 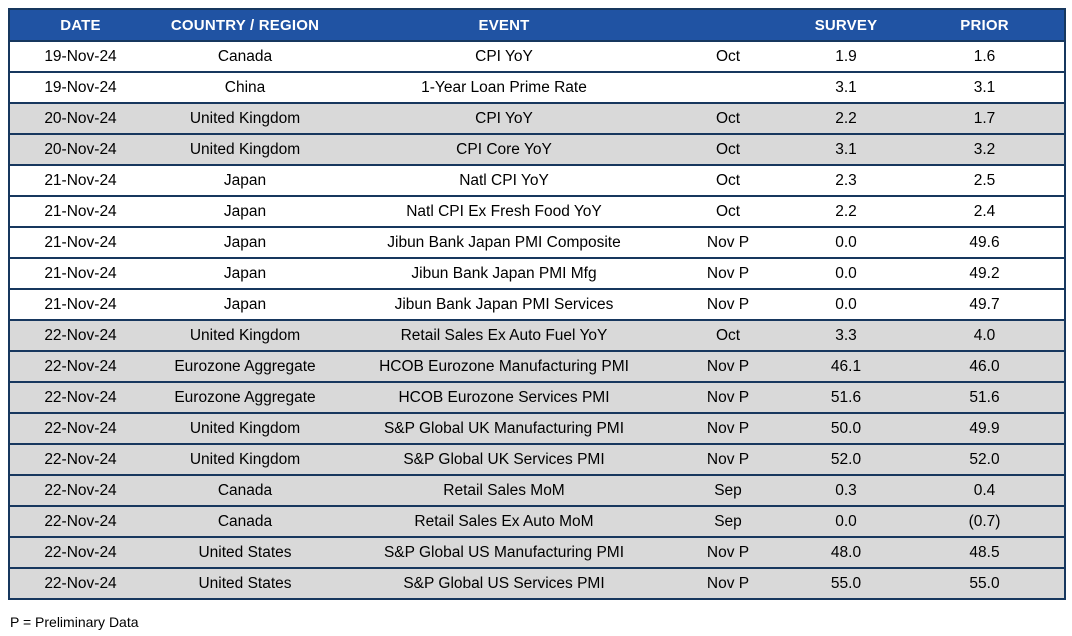 What do you see at coordinates (846, 367) in the screenshot?
I see `cell-survey: 46.1` at bounding box center [846, 367].